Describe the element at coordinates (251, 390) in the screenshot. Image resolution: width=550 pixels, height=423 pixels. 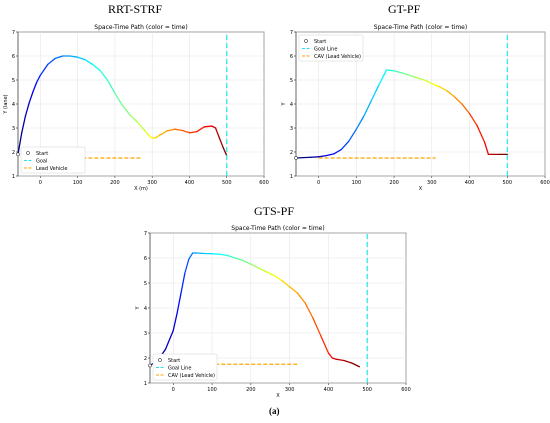
I see `x-tick-label: 200` at that location.